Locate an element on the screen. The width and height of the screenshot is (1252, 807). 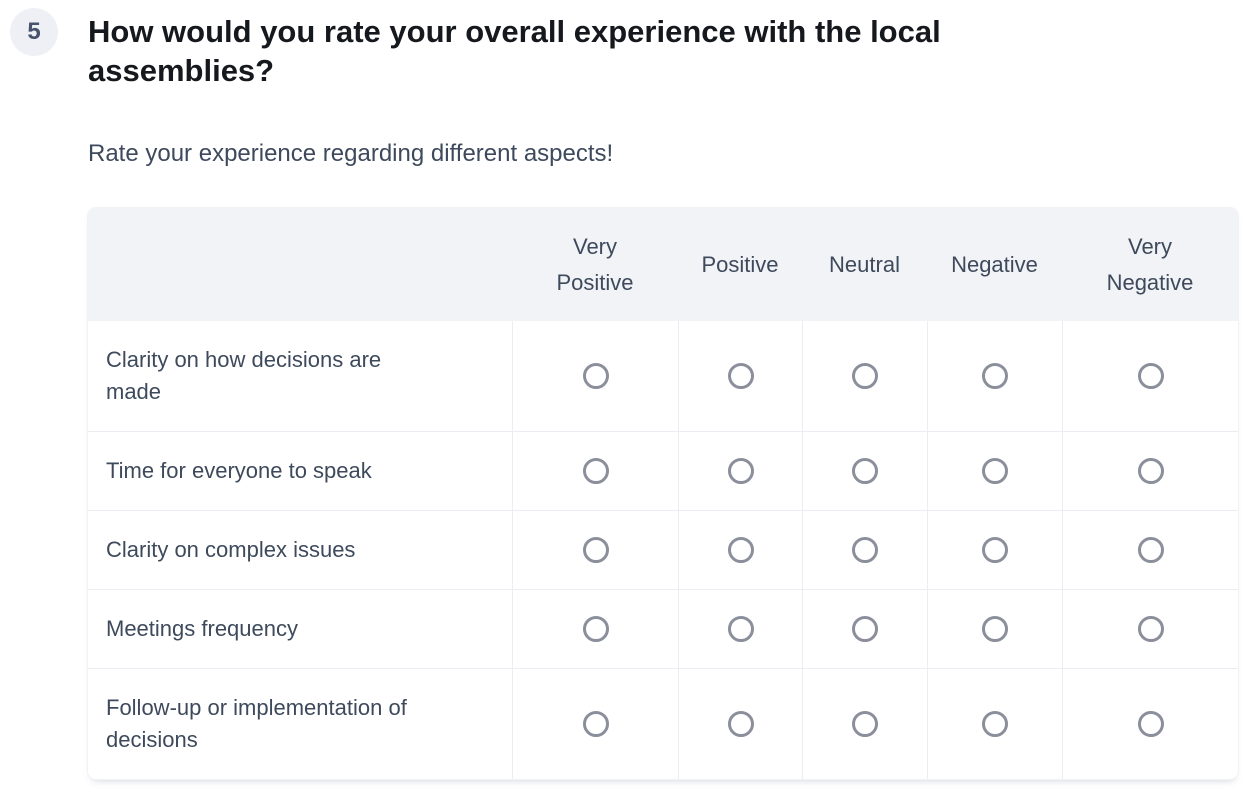
question-number: 5 is located at coordinates (34, 31).